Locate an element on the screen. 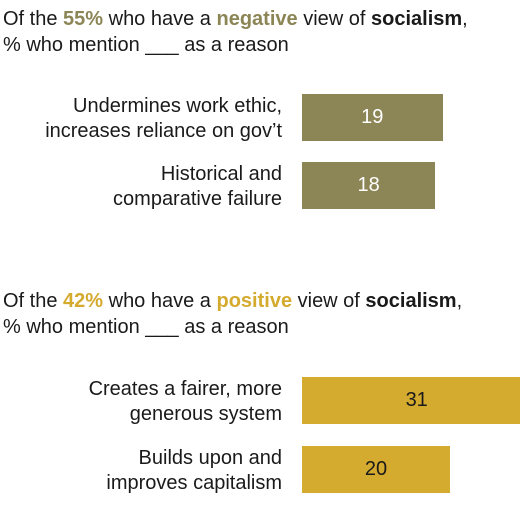  bar: 20 is located at coordinates (376, 469).